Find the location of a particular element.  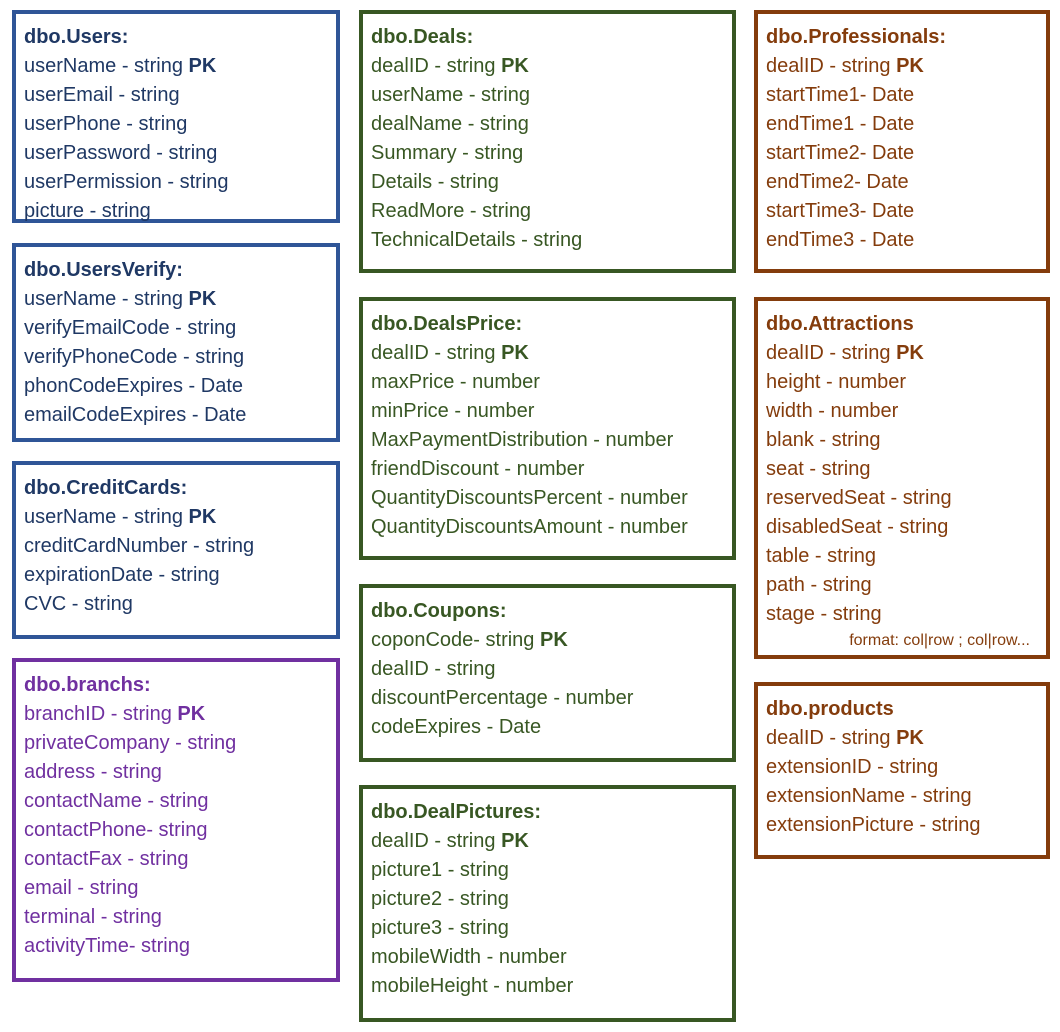

field-row: startTime1- Date is located at coordinates (902, 95).